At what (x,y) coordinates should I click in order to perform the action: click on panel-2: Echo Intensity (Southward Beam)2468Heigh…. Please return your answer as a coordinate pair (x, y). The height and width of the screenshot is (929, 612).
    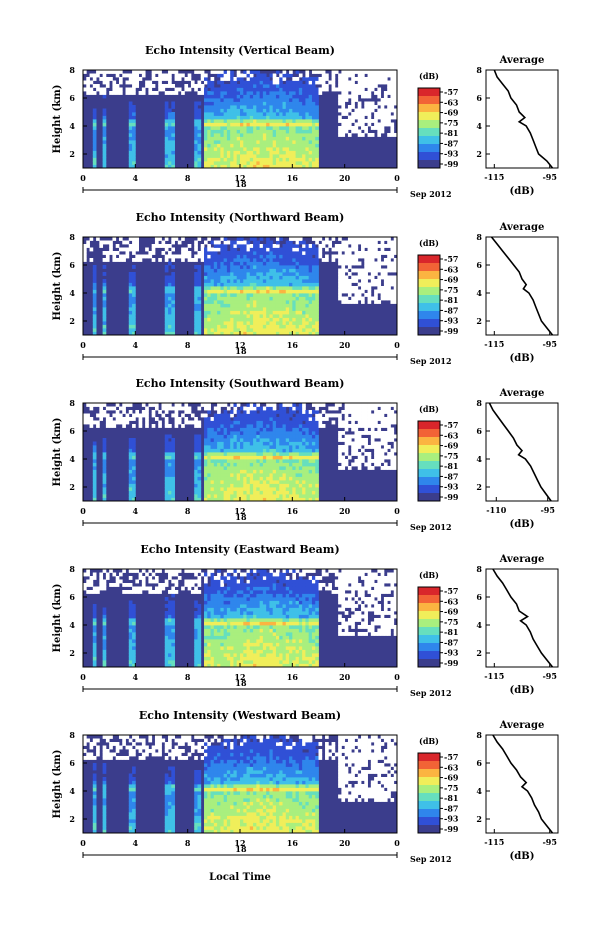
    Looking at the image, I should click on (305, 454).